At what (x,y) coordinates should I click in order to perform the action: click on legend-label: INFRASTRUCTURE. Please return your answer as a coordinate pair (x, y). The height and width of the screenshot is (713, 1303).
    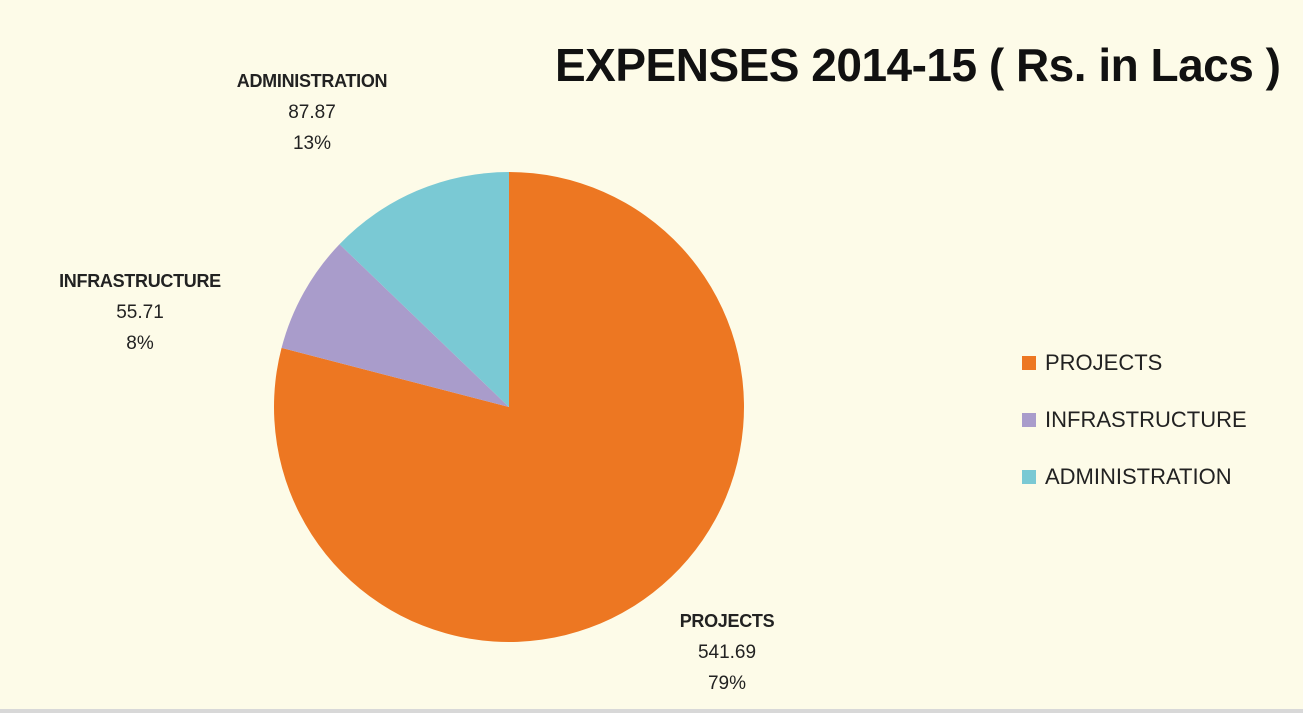
    Looking at the image, I should click on (1146, 419).